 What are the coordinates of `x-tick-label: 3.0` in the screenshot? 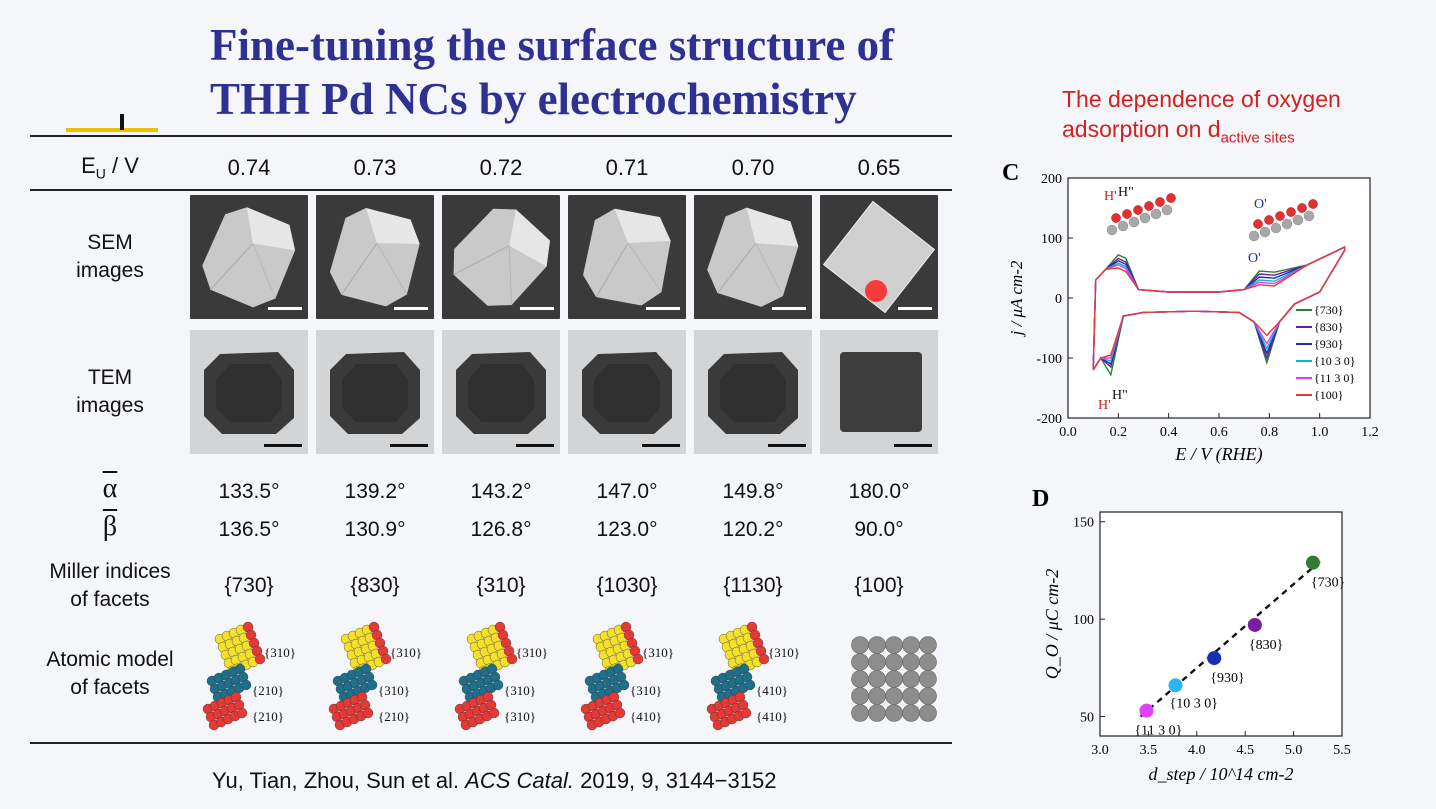 It's located at (1100, 750).